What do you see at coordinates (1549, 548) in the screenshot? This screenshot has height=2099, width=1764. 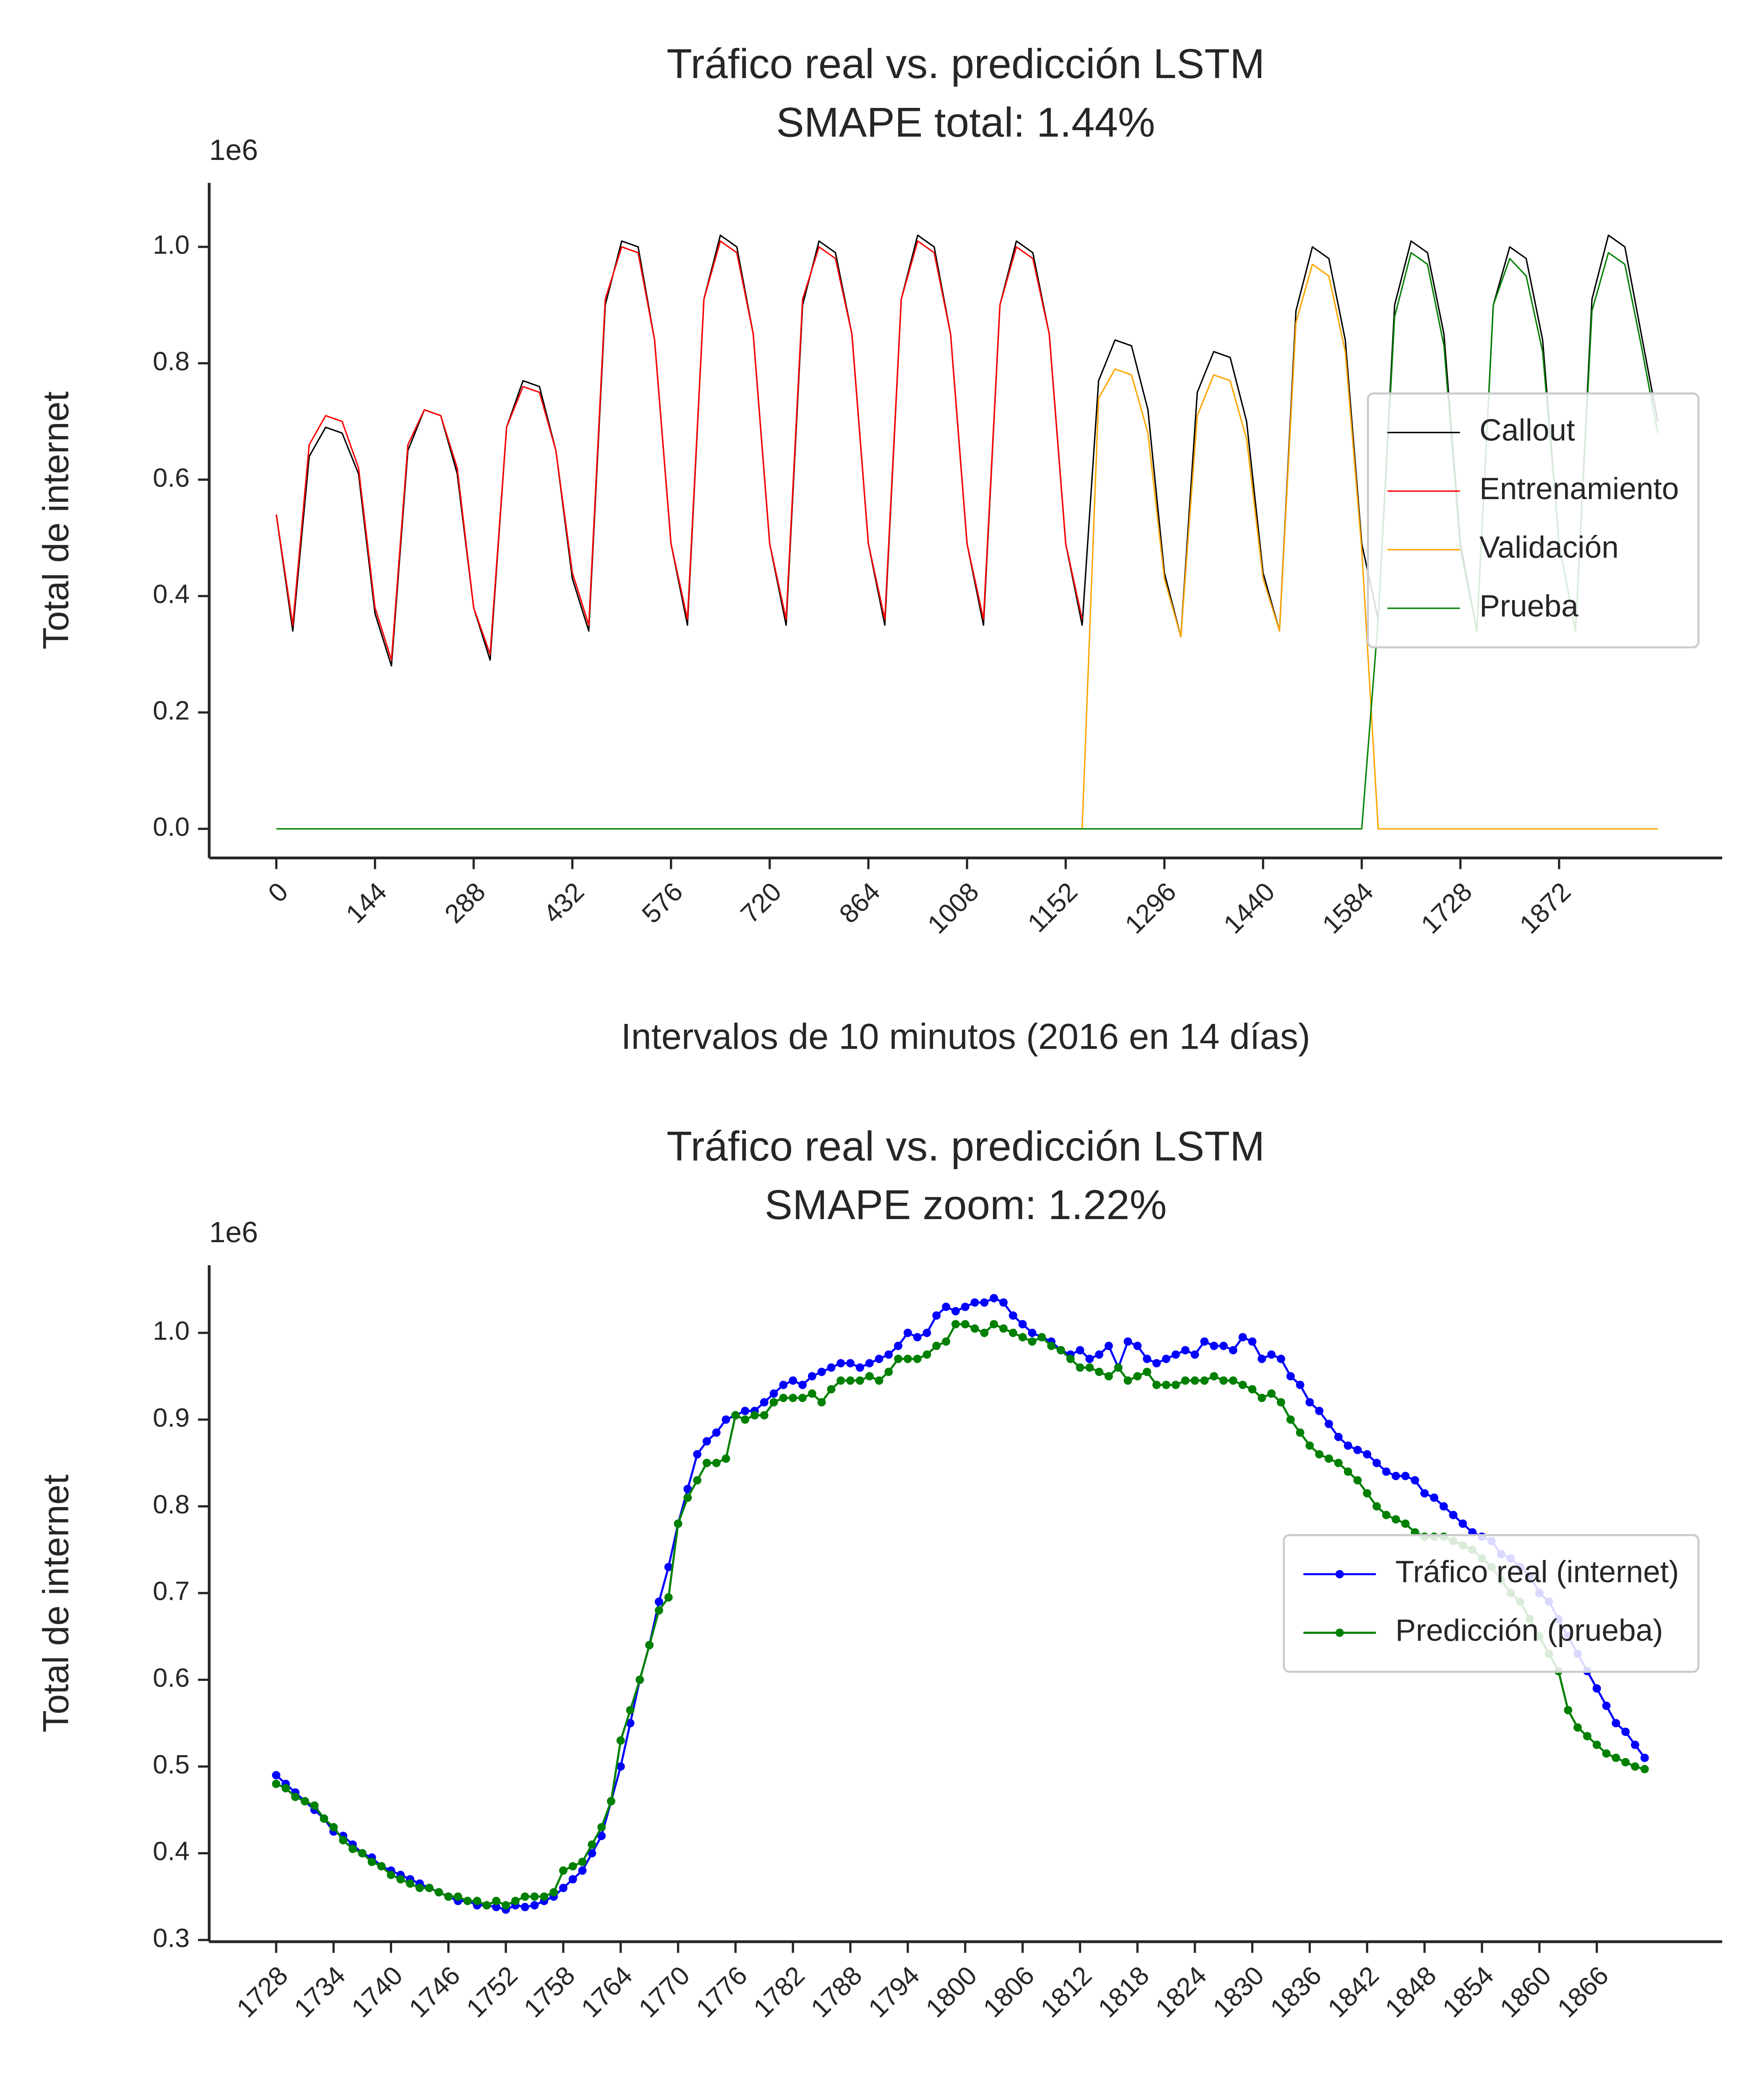 I see `legend-label: Validación` at bounding box center [1549, 548].